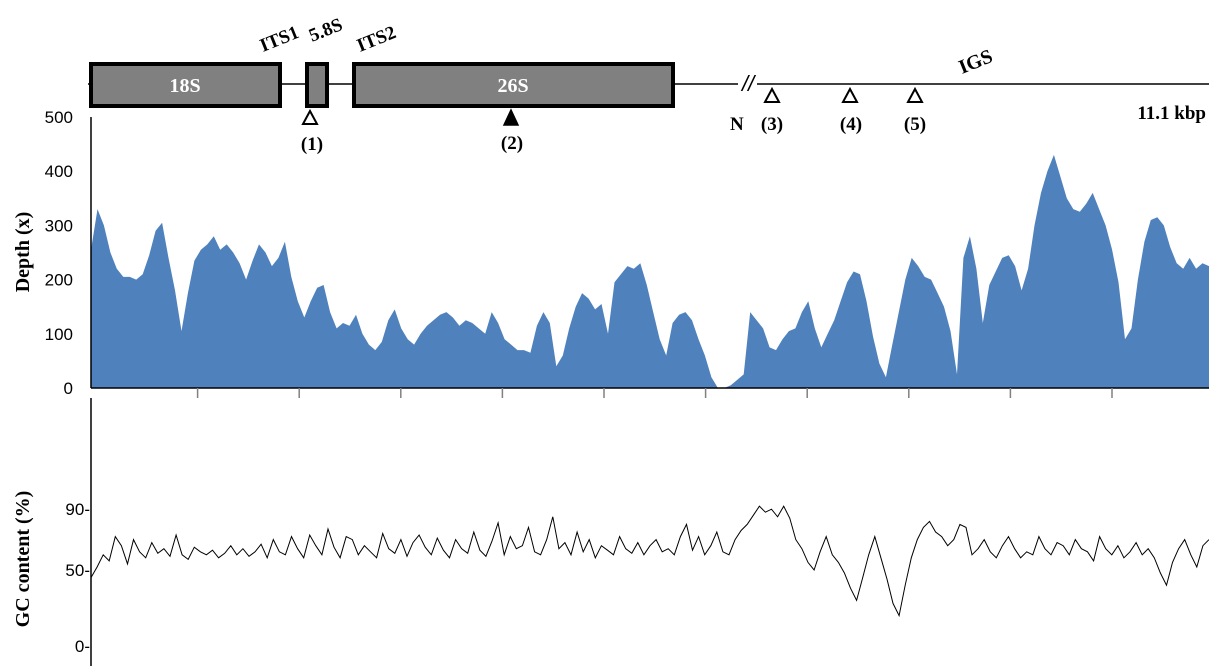 The width and height of the screenshot is (1209, 666). Describe the element at coordinates (915, 124) in the screenshot. I see `marker-5-label: (5)` at that location.